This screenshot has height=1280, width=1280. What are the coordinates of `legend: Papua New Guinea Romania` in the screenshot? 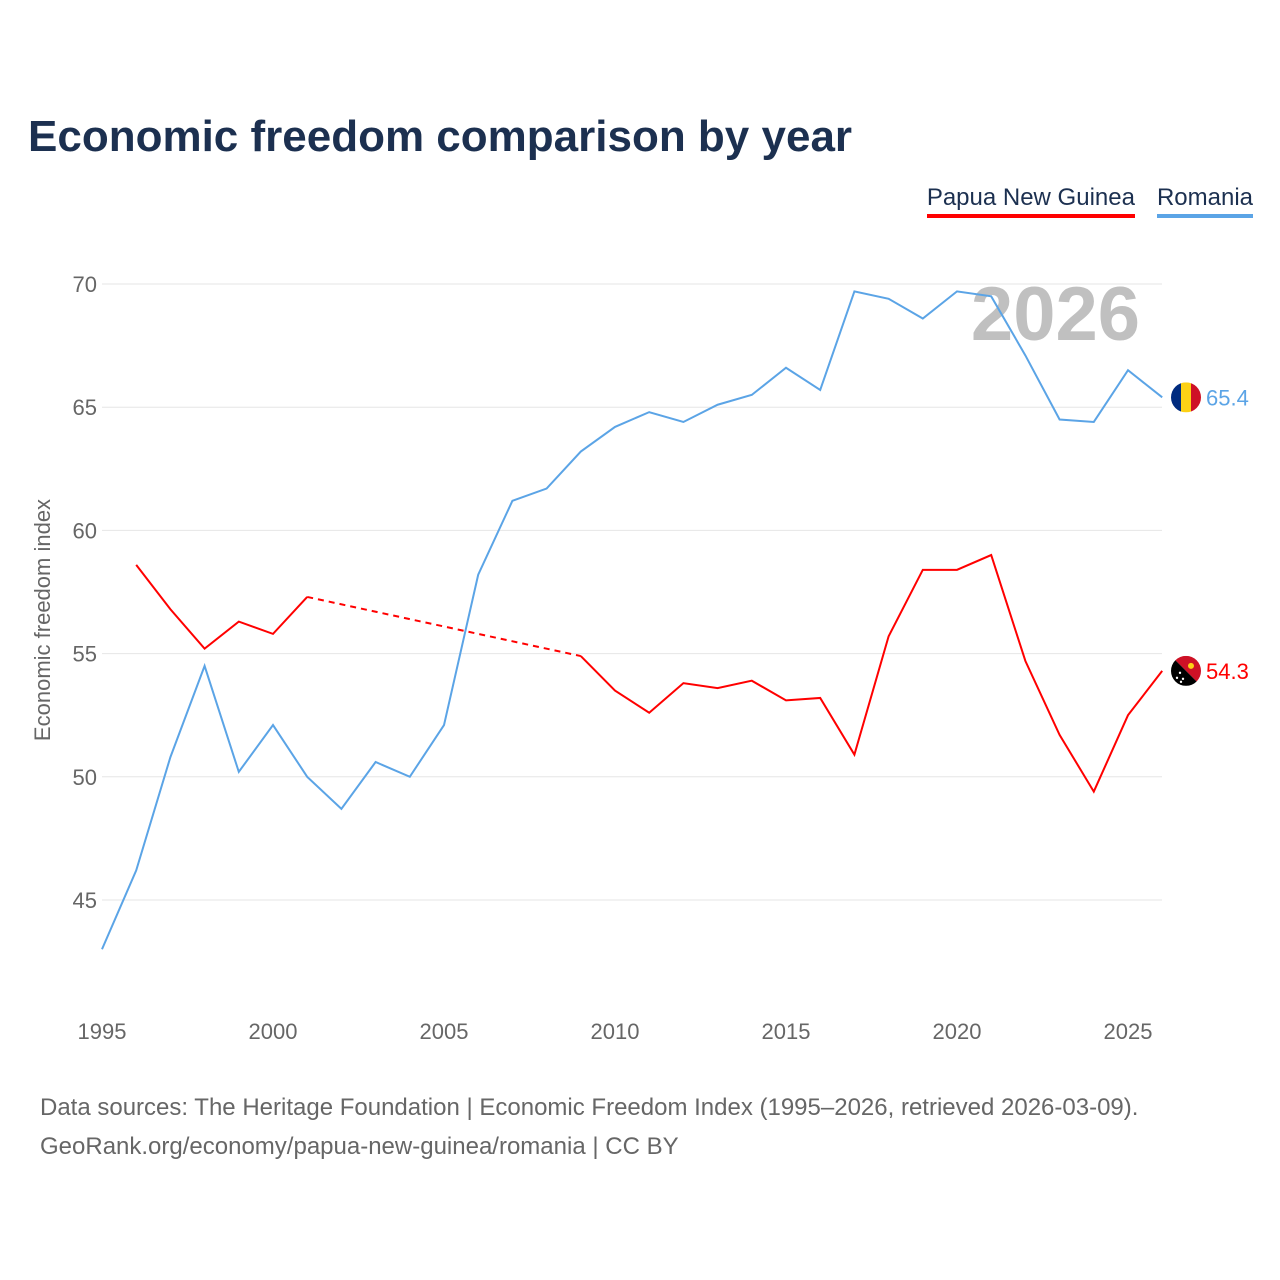 It's located at (1089, 201).